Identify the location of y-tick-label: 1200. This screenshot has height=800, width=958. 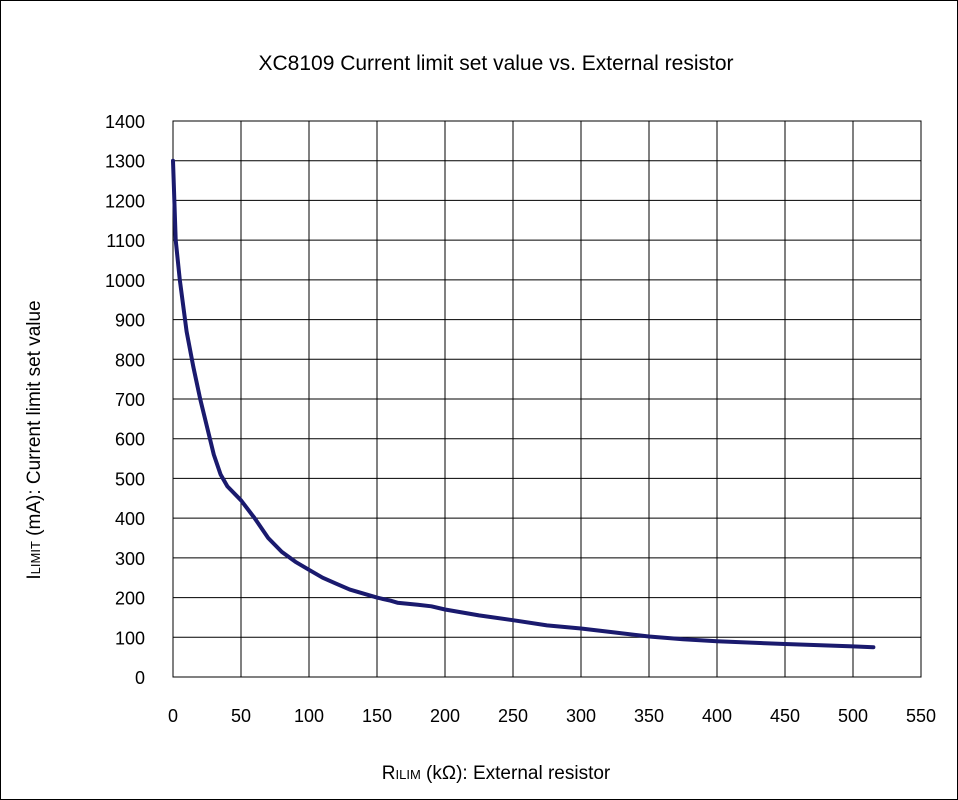
(125, 201).